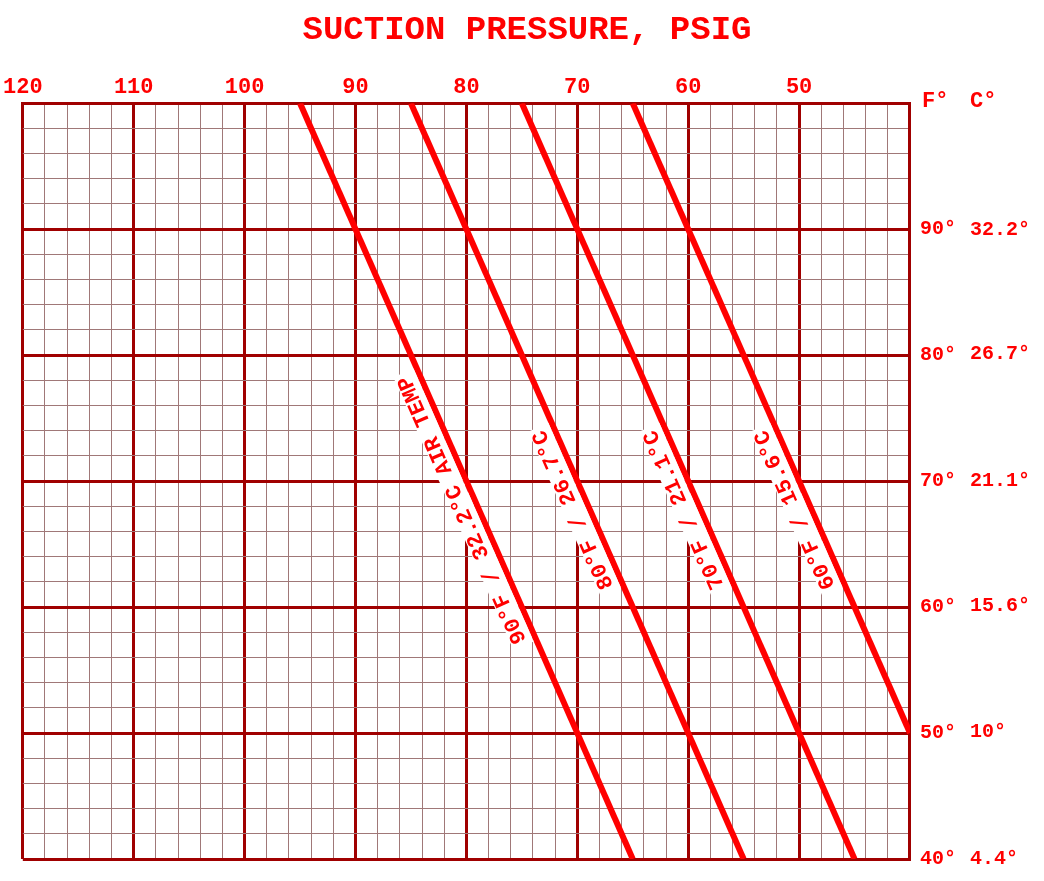  I want to click on y2-tick-label: 21.1°, so click(1000, 481).